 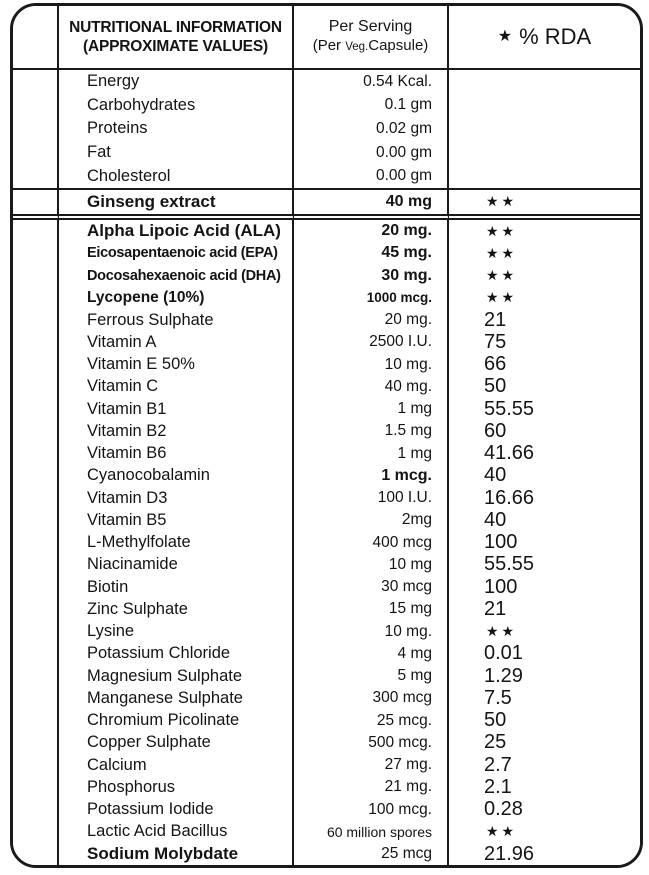 What do you see at coordinates (176, 520) in the screenshot?
I see `nutrient-name: Vitamin B5` at bounding box center [176, 520].